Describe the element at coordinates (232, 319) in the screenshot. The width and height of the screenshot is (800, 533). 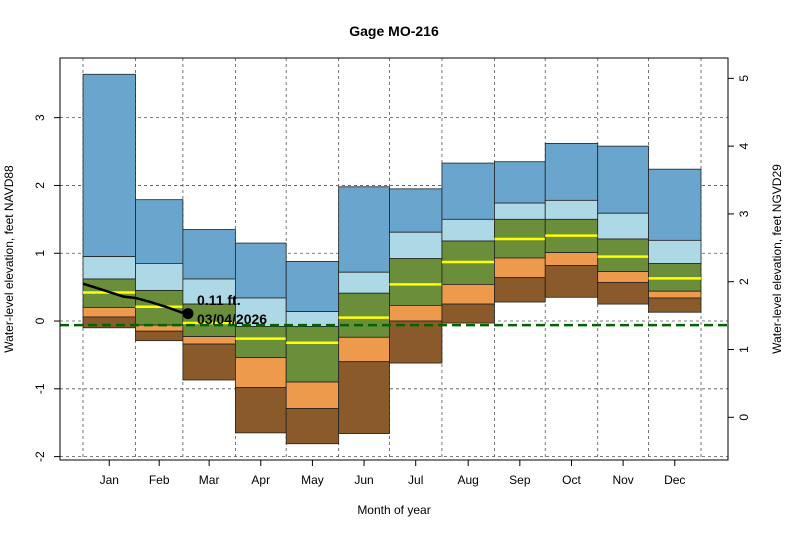
I see `annotation-date: 03/04/2026` at that location.